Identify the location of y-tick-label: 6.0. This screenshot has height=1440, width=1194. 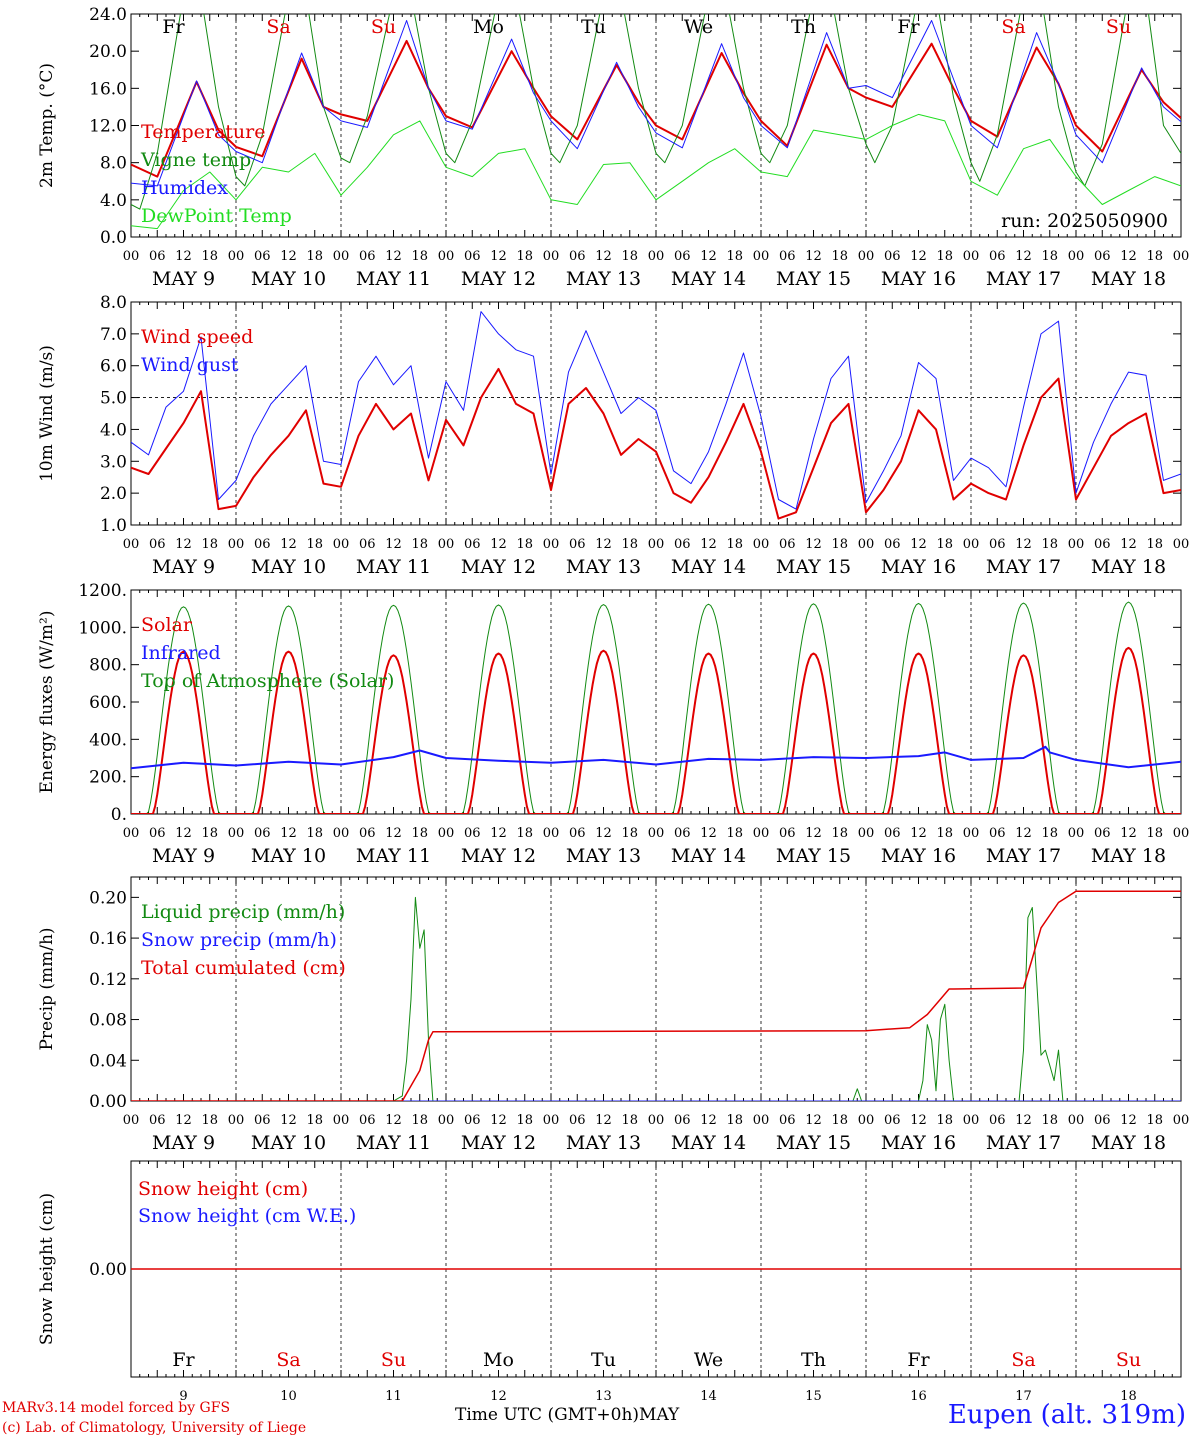
(113, 367).